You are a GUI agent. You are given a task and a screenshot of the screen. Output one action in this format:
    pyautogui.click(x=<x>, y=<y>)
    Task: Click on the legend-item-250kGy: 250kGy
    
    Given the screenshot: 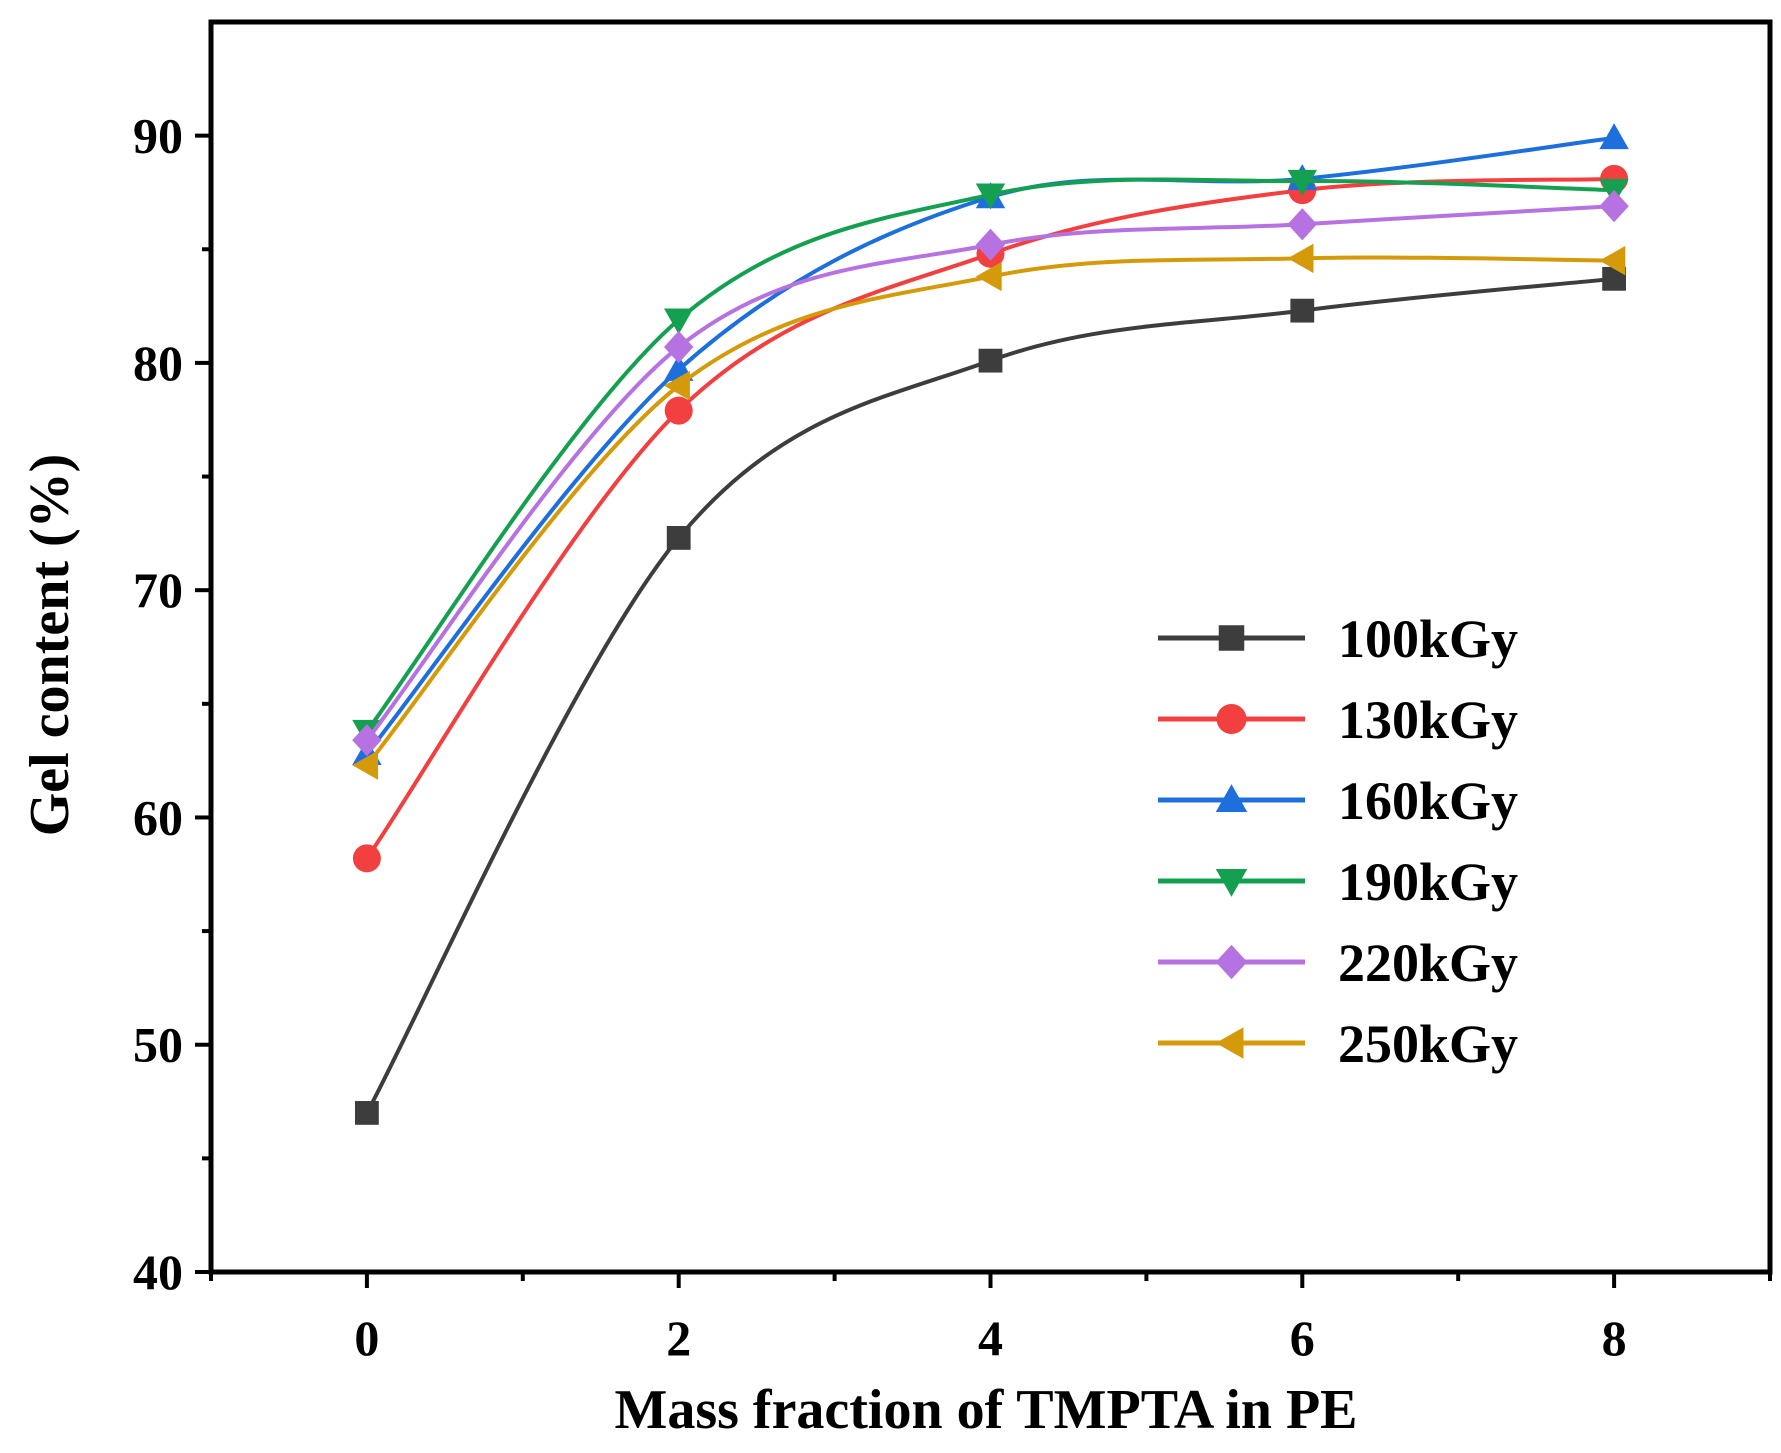 What is the action you would take?
    pyautogui.click(x=1338, y=1044)
    